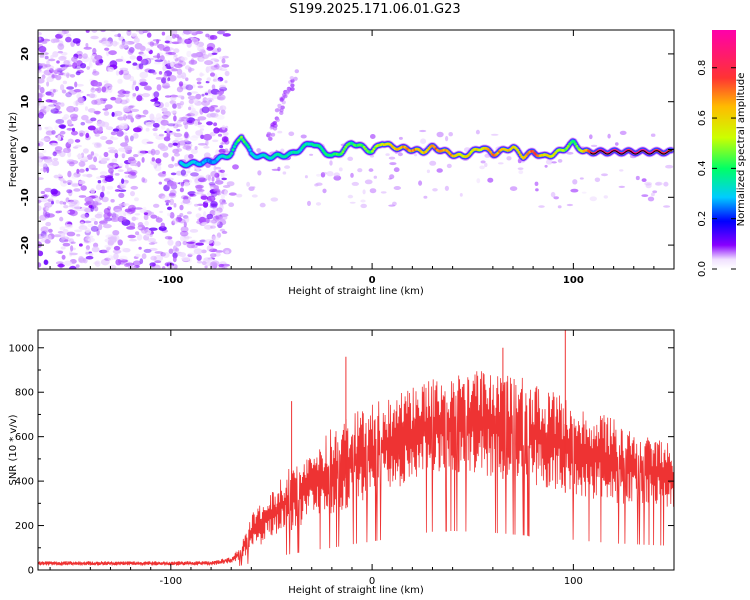 The height and width of the screenshot is (600, 750). Describe the element at coordinates (356, 291) in the screenshot. I see `spectrogram-x-label: Height of straight line (km)` at that location.